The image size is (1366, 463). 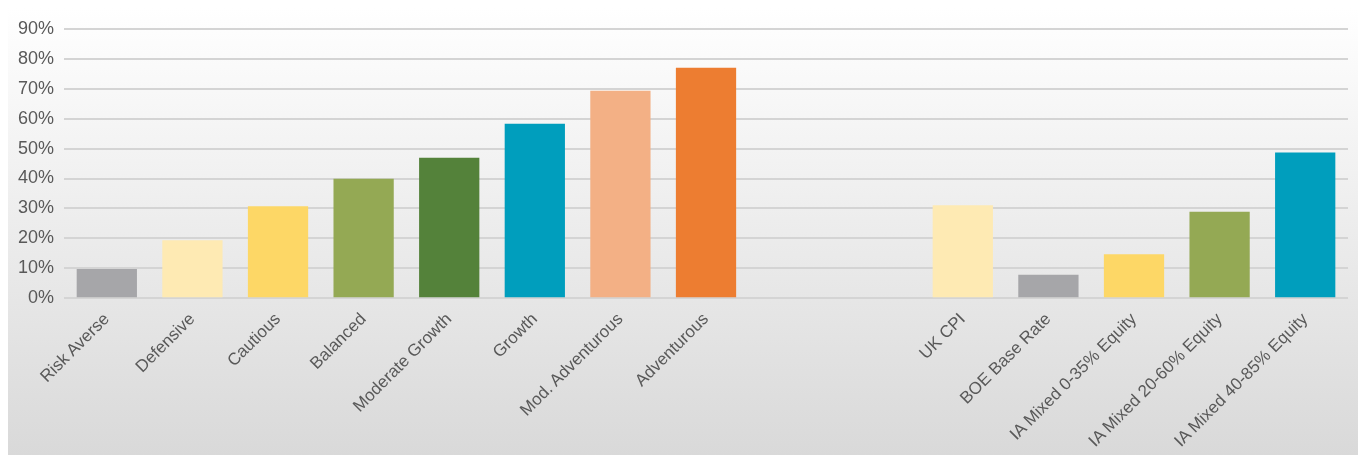 I want to click on y-tick-label: 30%, so click(x=36, y=207).